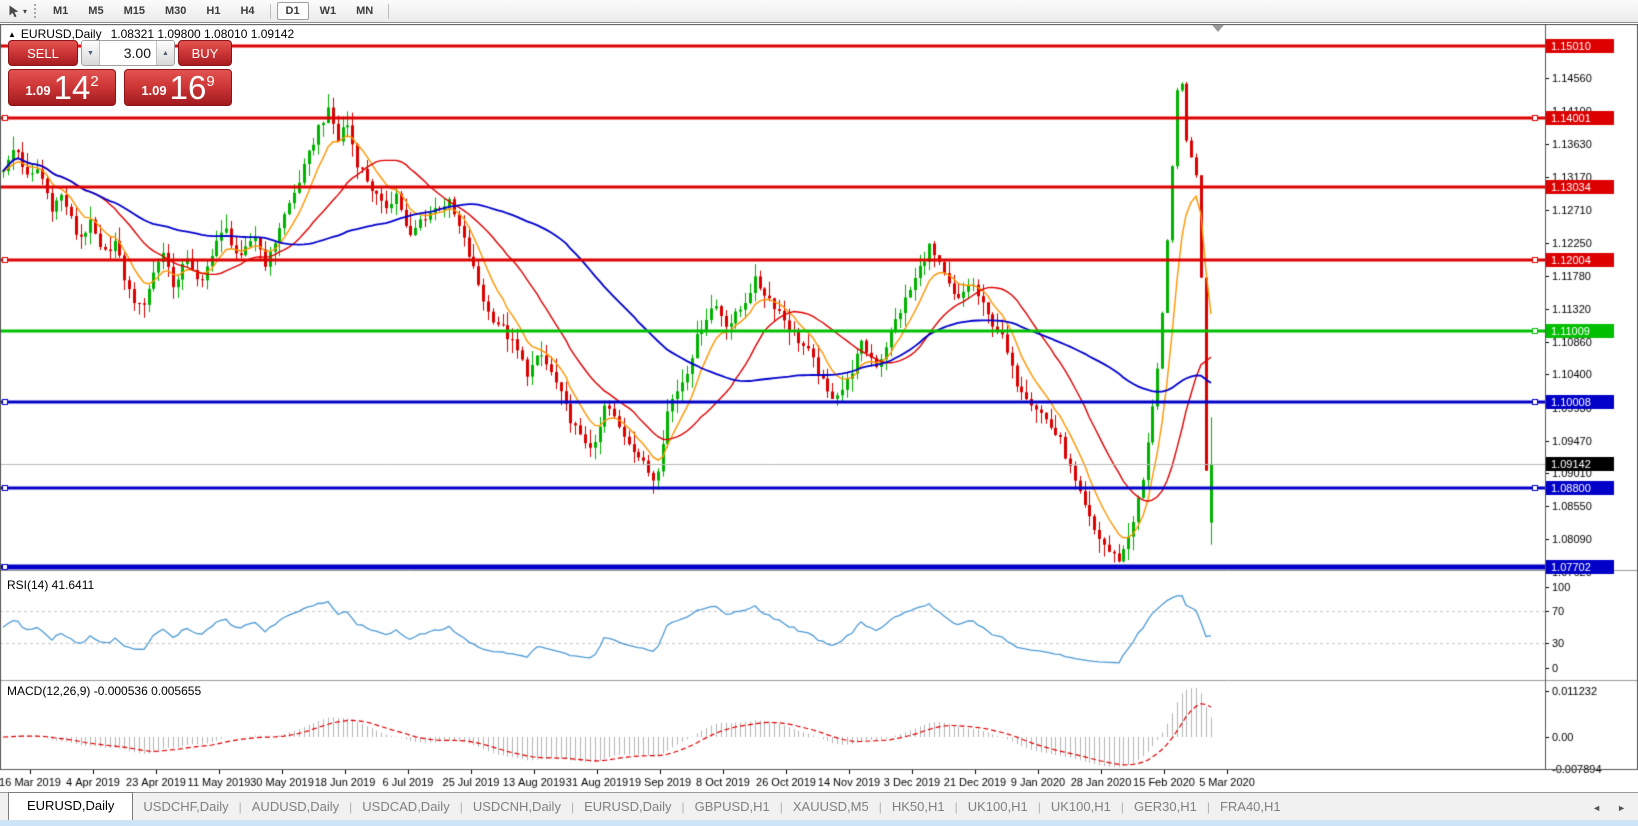 The image size is (1638, 826). I want to click on timeframe-buttons: M1 M5 M15 M30 H1 H4 D1 W1 MN, so click(218, 11).